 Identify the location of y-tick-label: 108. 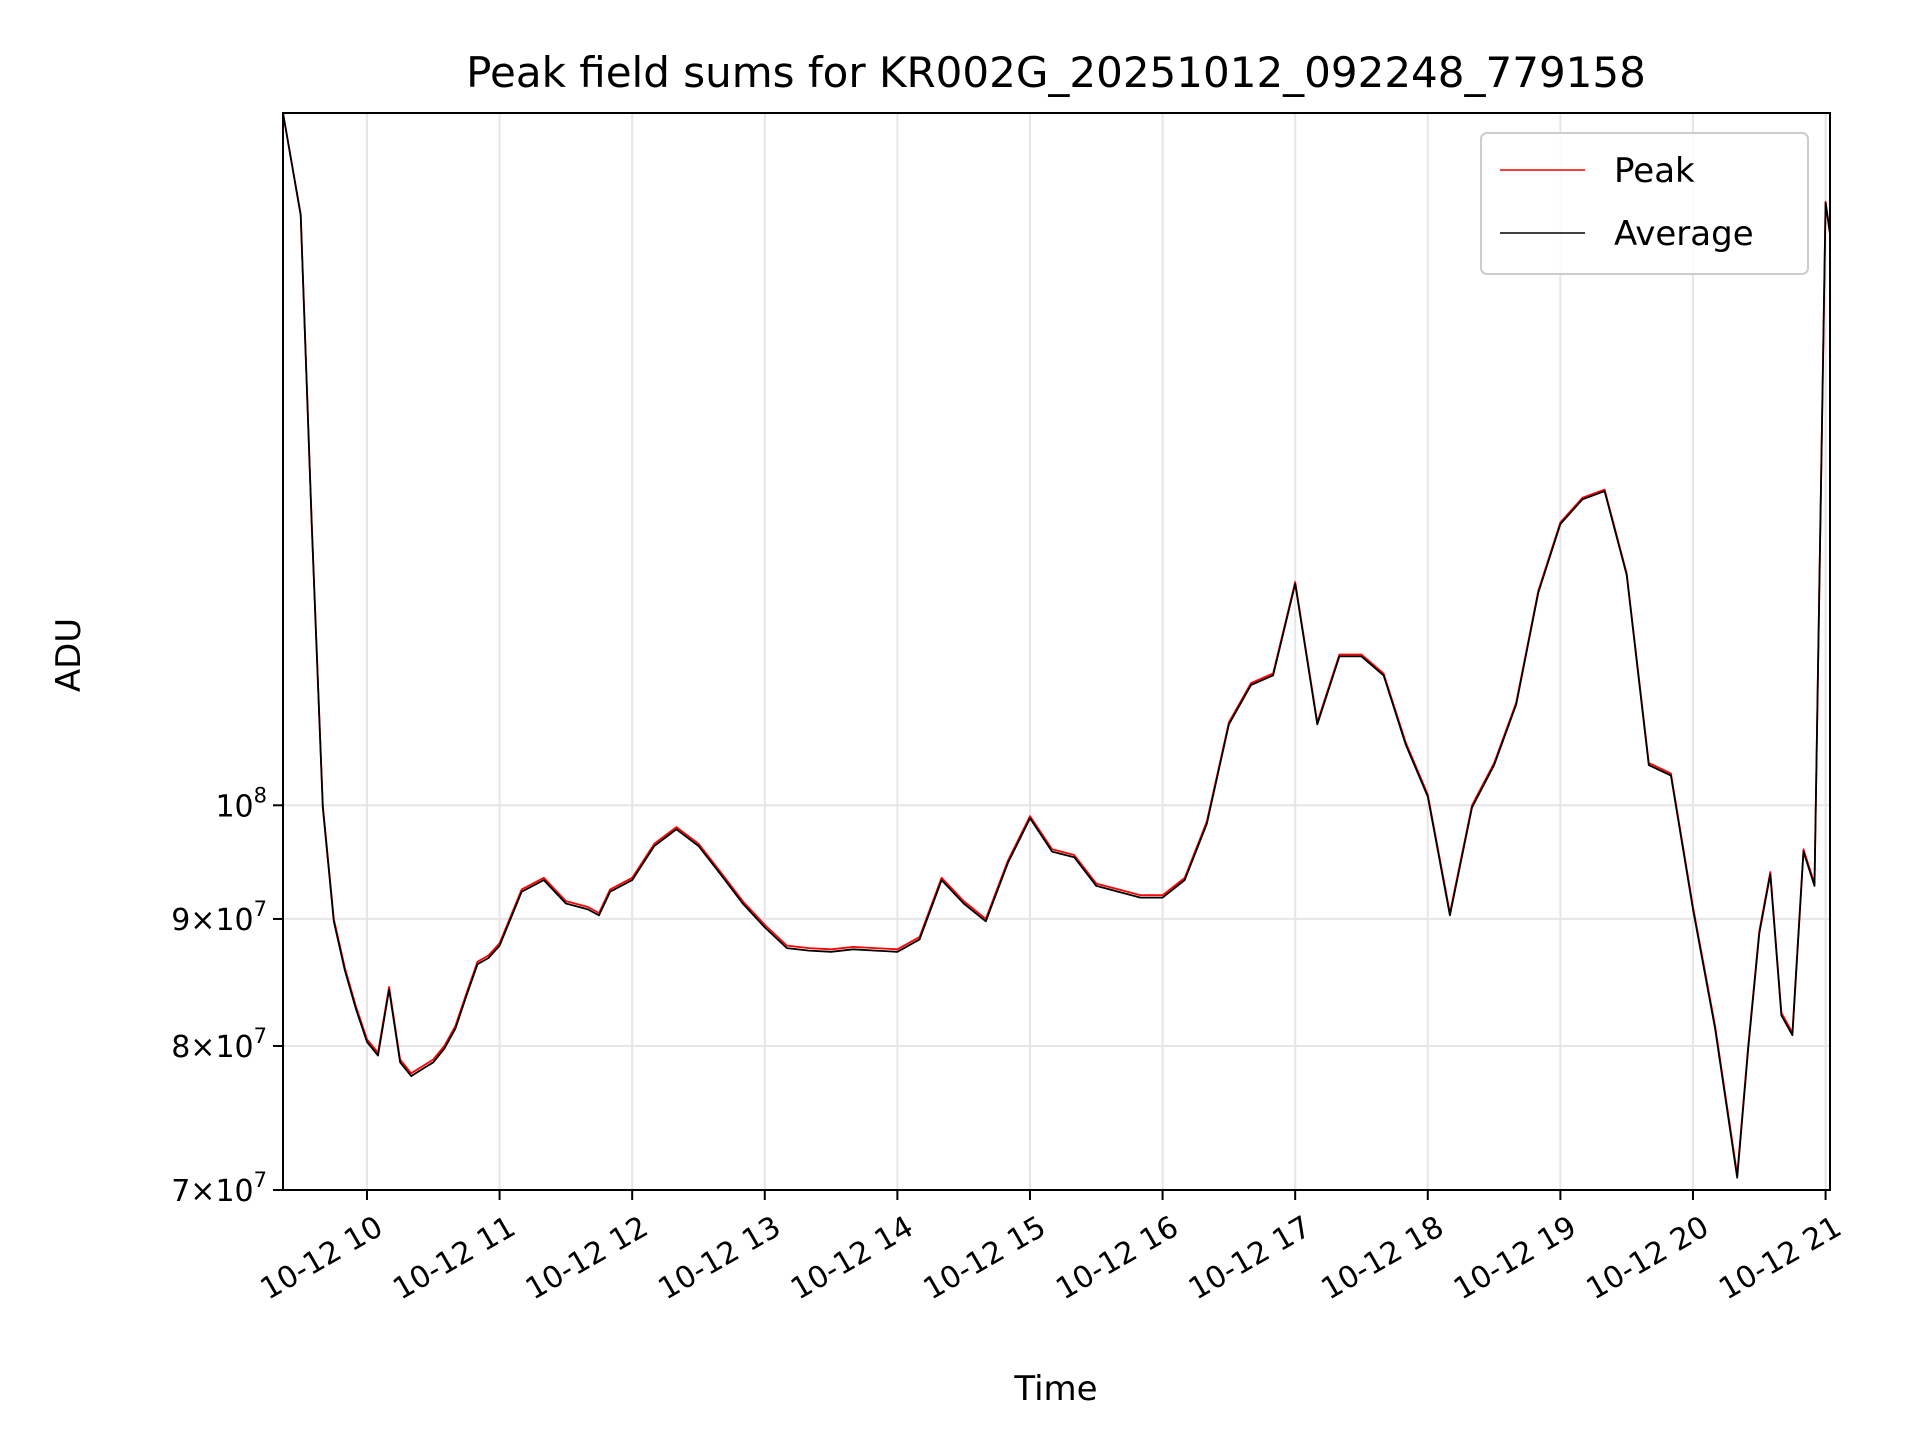
(241, 803).